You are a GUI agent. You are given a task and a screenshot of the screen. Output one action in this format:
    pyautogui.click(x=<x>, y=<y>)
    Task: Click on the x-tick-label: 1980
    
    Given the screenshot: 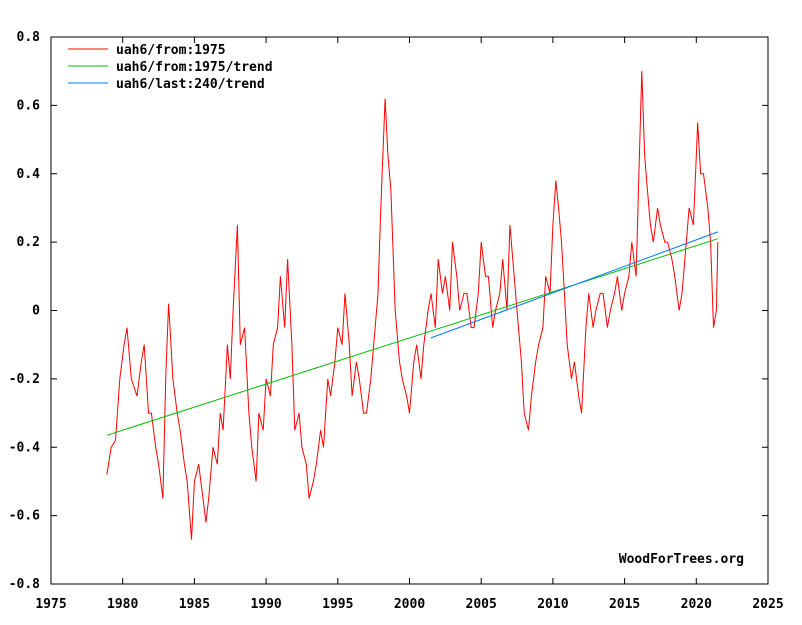 What is the action you would take?
    pyautogui.click(x=122, y=604)
    